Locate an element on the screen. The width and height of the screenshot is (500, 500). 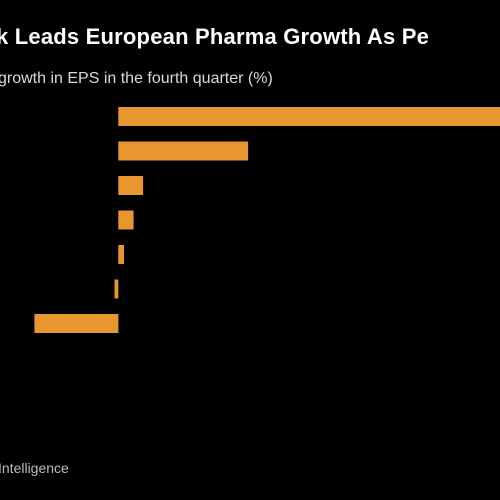
chart-subtitle: growth in EPS in the fourth quarter (%) is located at coordinates (136, 78).